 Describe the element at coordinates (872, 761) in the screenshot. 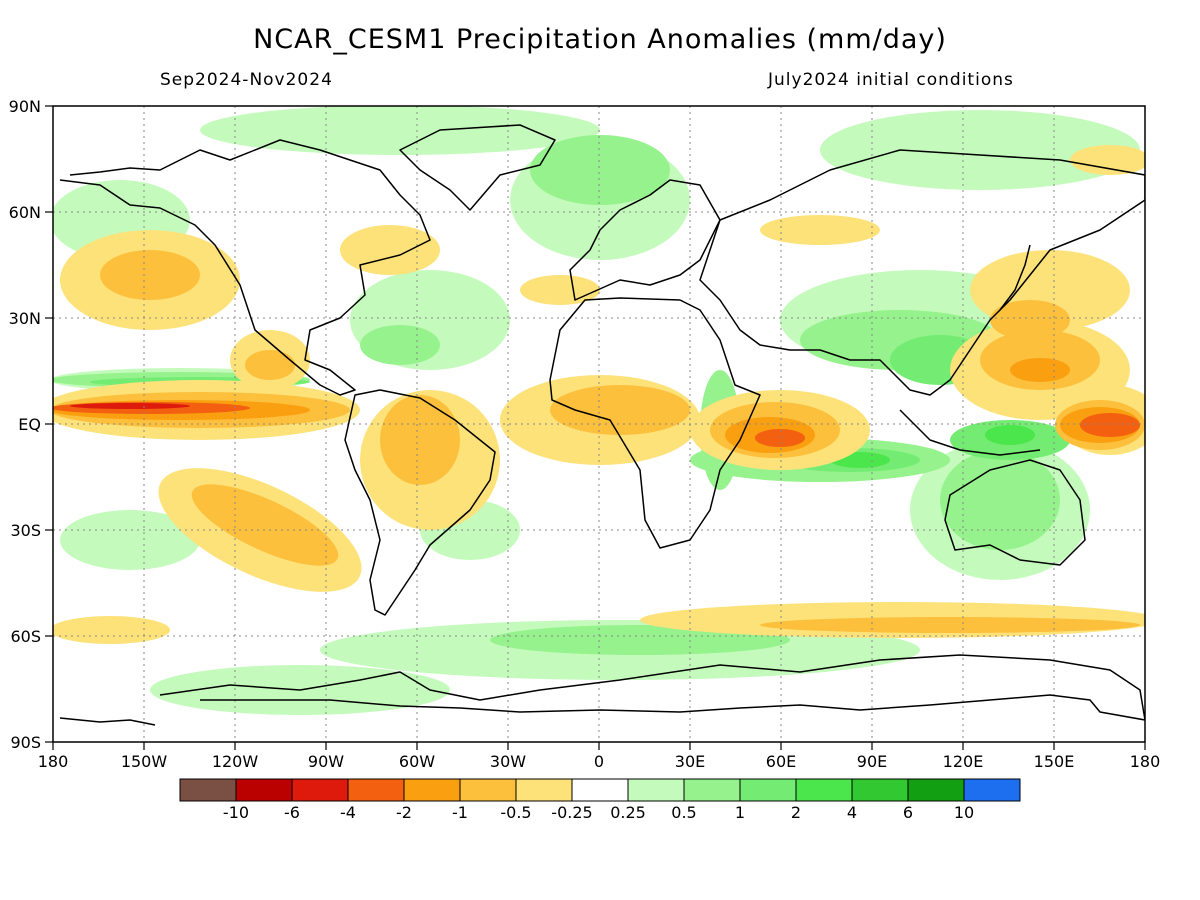

I see `lon-label: 90E` at that location.